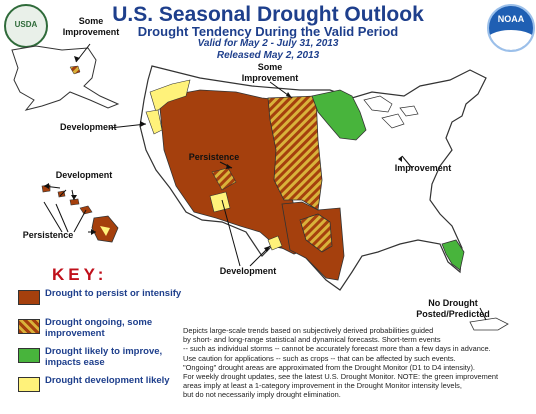  I want to click on key-swatch-improve, so click(29, 355).